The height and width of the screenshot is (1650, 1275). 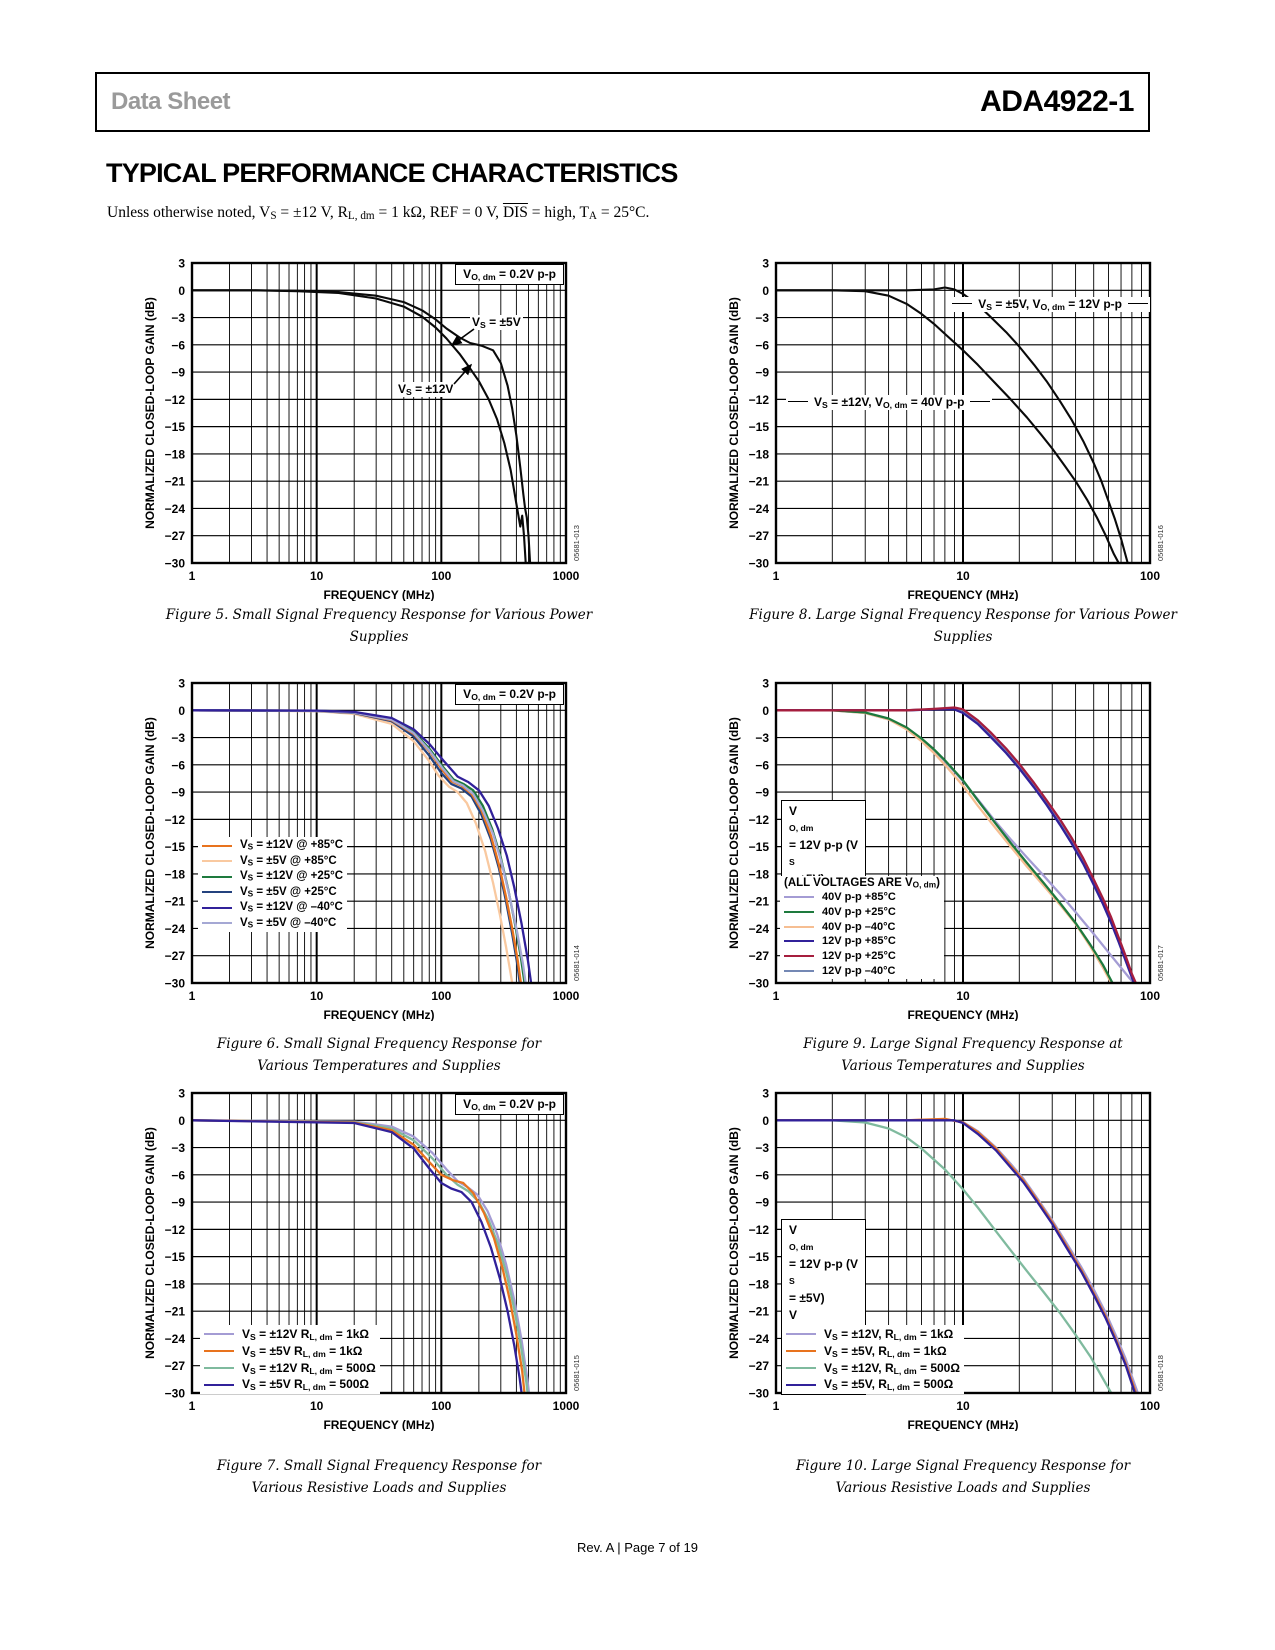 What do you see at coordinates (309, 1368) in the screenshot?
I see `legend-label: VS = ±12V RL, dm = 500Ω` at bounding box center [309, 1368].